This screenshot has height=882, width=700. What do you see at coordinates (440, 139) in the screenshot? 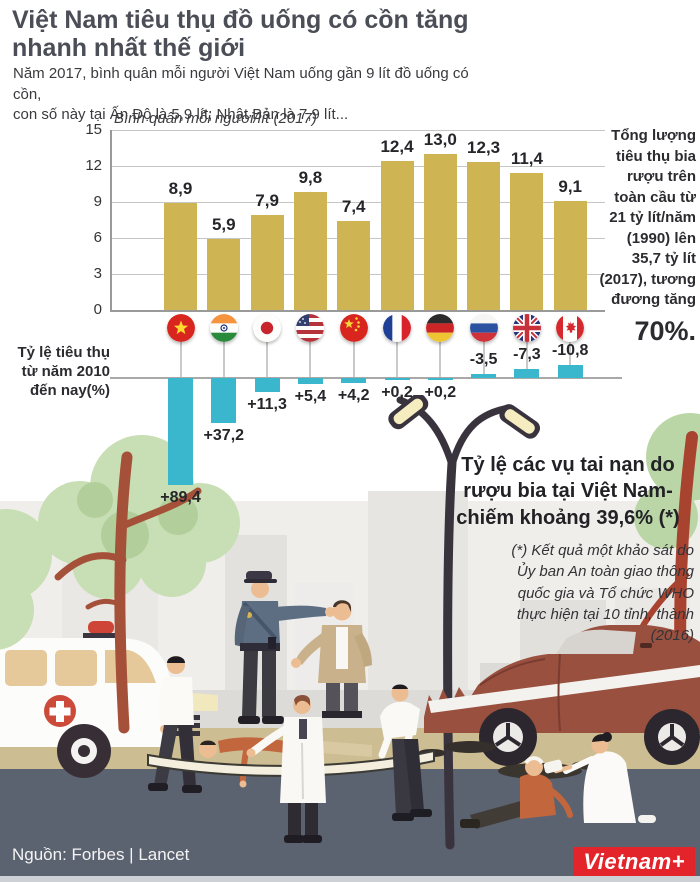
I see `bar-value-label: 13,0` at bounding box center [440, 139].